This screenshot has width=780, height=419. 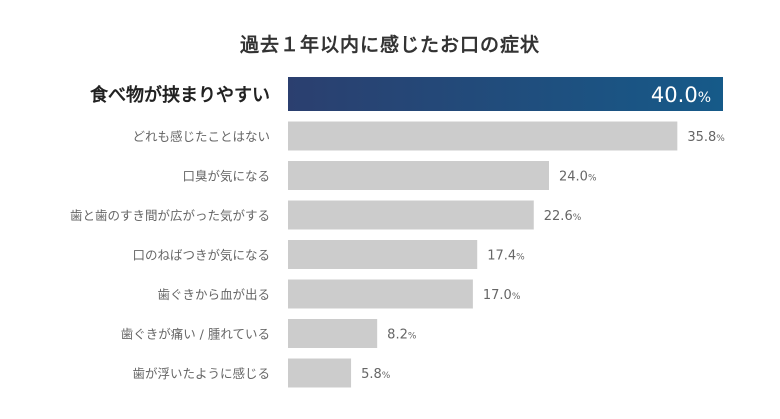 I want to click on category-label: 歯ぐきから血が出る, so click(x=213, y=294).